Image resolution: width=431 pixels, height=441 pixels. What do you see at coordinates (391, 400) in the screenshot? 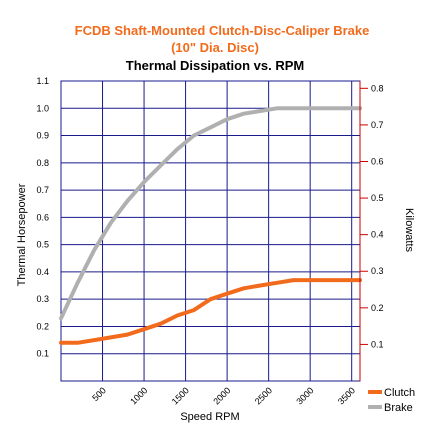
I see `legend: Clutch Brake` at bounding box center [391, 400].